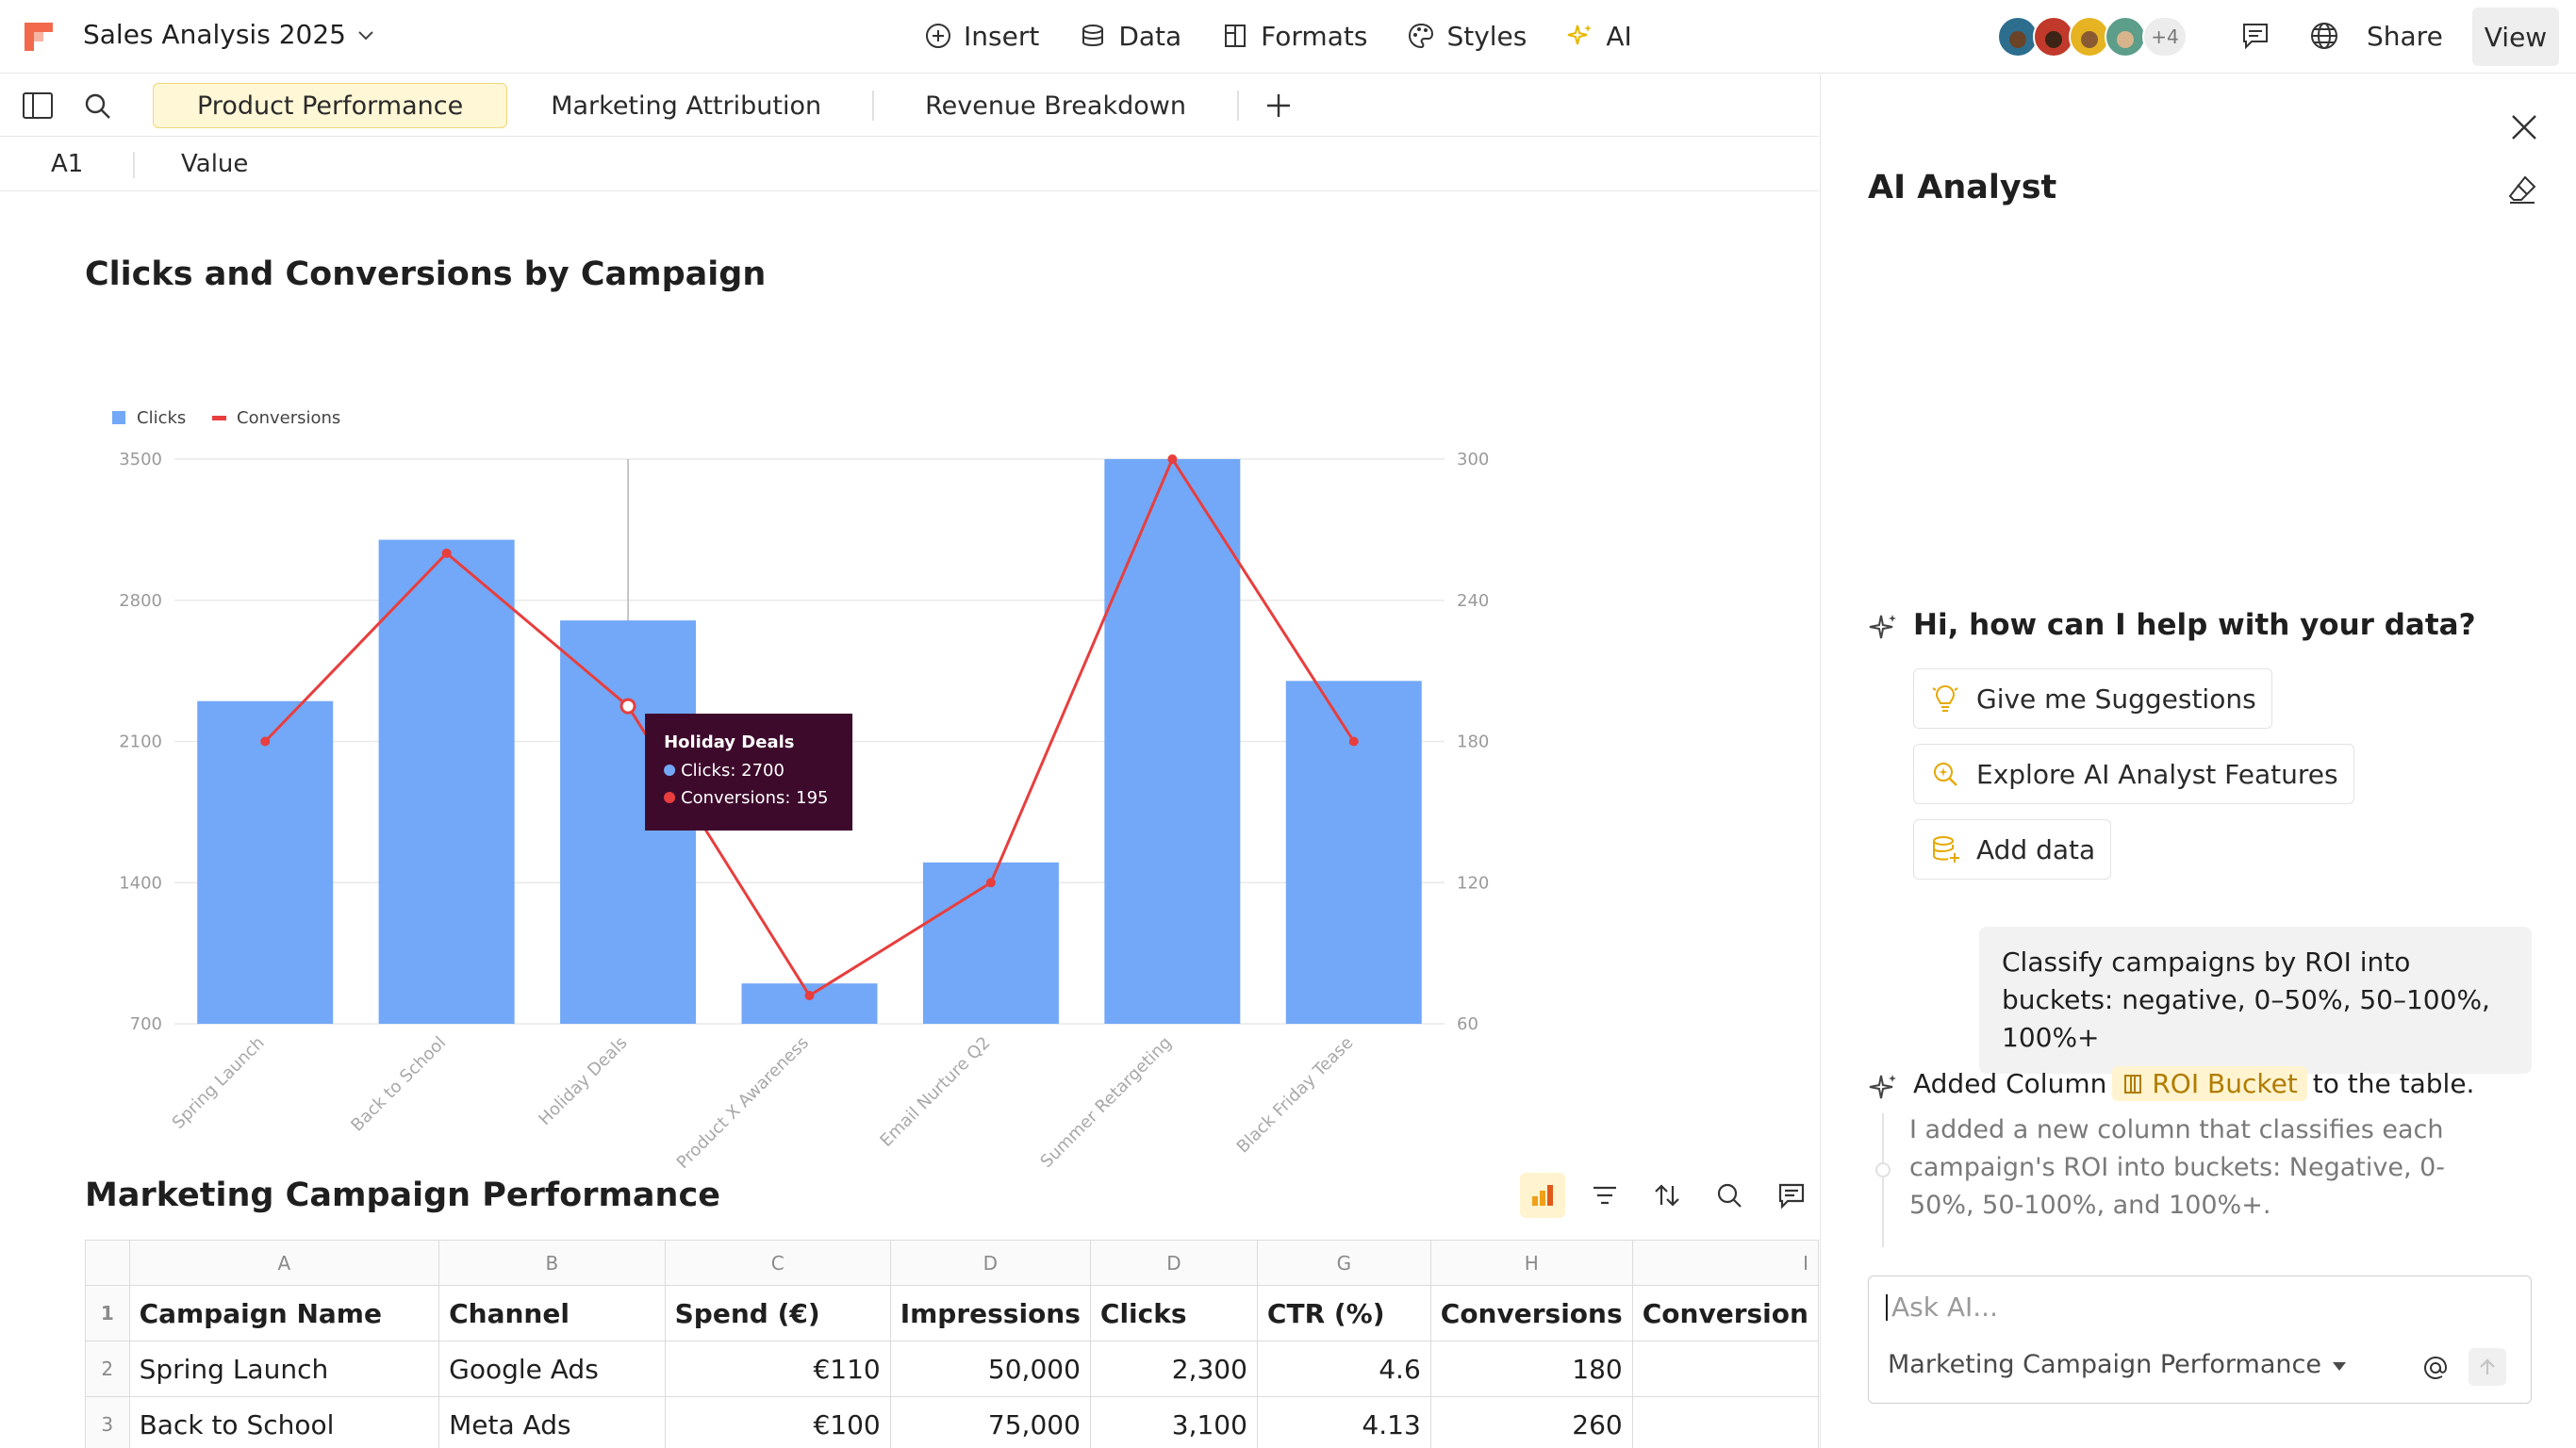 The width and height of the screenshot is (2576, 1448). Describe the element at coordinates (229, 34) in the screenshot. I see `document-title: Sales Analysis 2025` at that location.